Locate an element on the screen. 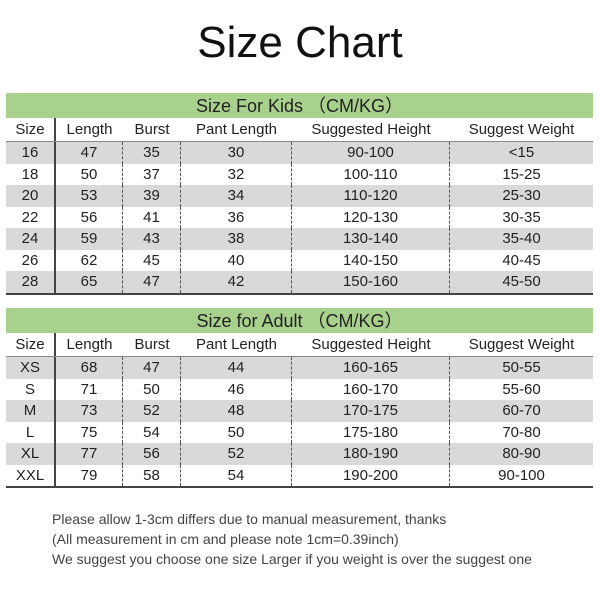 This screenshot has height=600, width=600. table-cell: 36 is located at coordinates (236, 217).